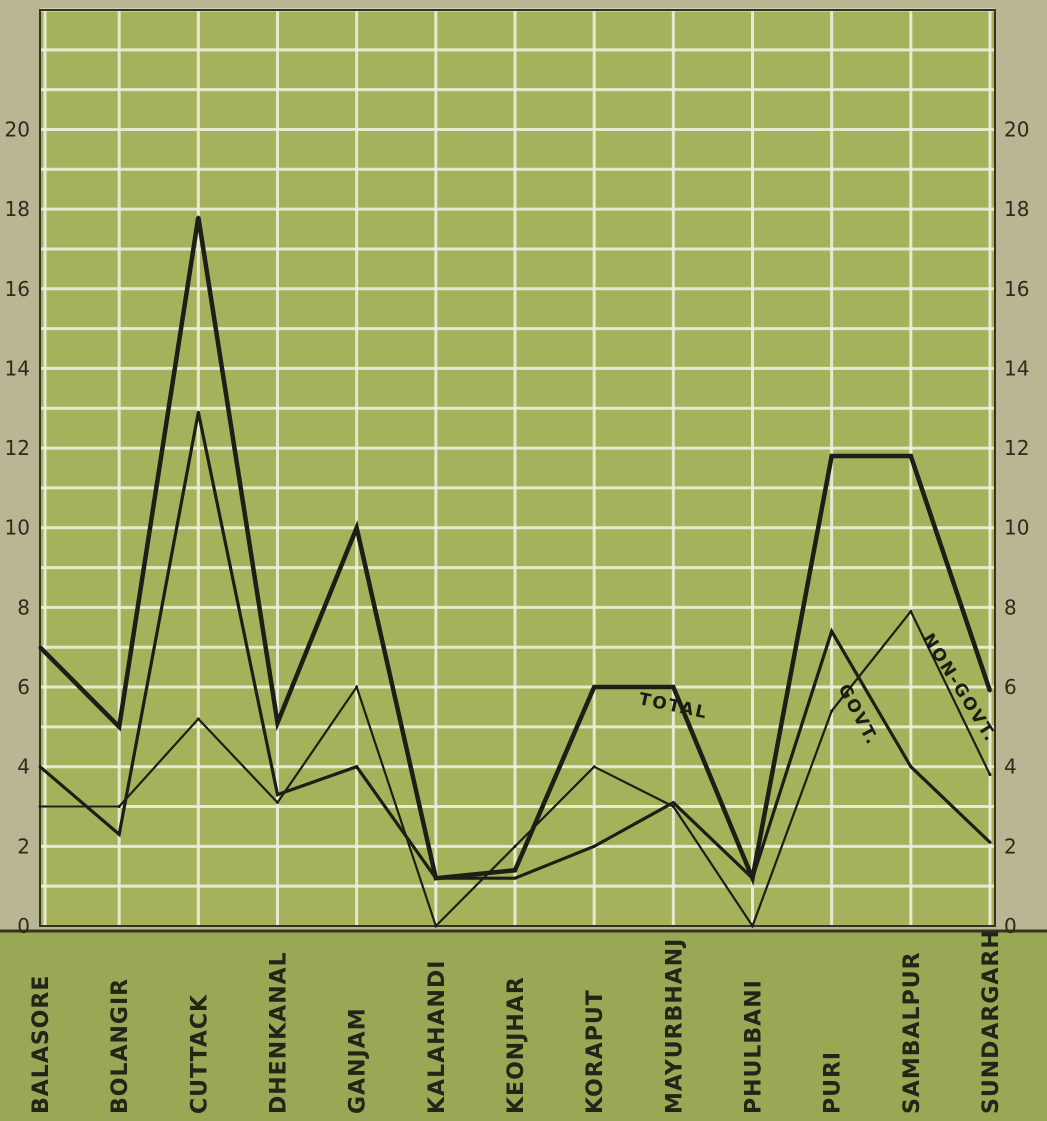 The image size is (1047, 1121). What do you see at coordinates (1010, 846) in the screenshot?
I see `y-tick-label-right: 2` at bounding box center [1010, 846].